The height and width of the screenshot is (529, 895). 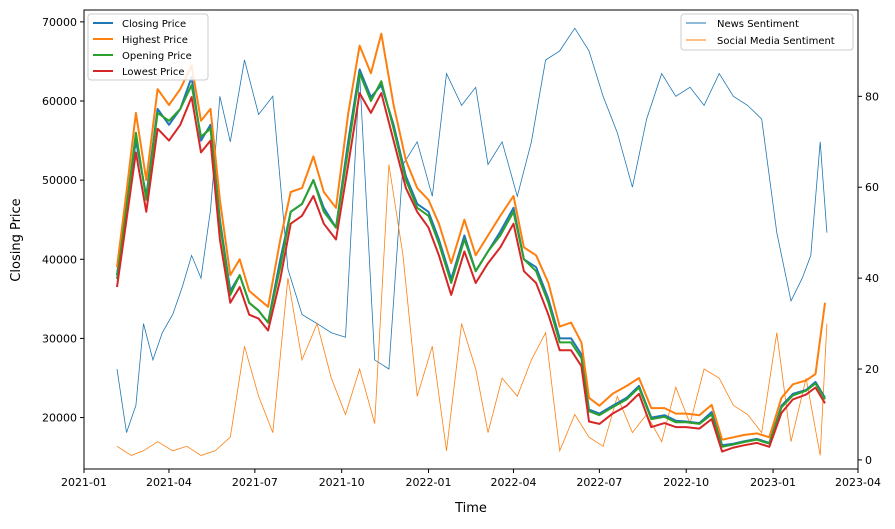 What do you see at coordinates (429, 482) in the screenshot?
I see `x-tick-label: 2022-01` at bounding box center [429, 482].